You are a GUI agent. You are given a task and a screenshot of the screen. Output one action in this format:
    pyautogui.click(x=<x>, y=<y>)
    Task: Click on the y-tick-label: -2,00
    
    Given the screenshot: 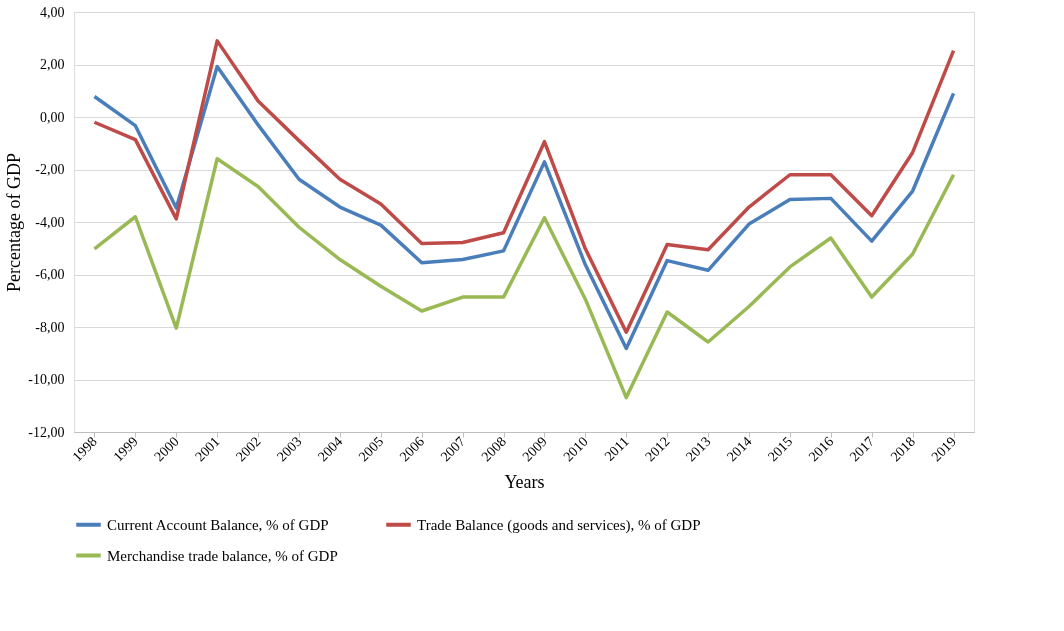 What is the action you would take?
    pyautogui.click(x=50, y=169)
    